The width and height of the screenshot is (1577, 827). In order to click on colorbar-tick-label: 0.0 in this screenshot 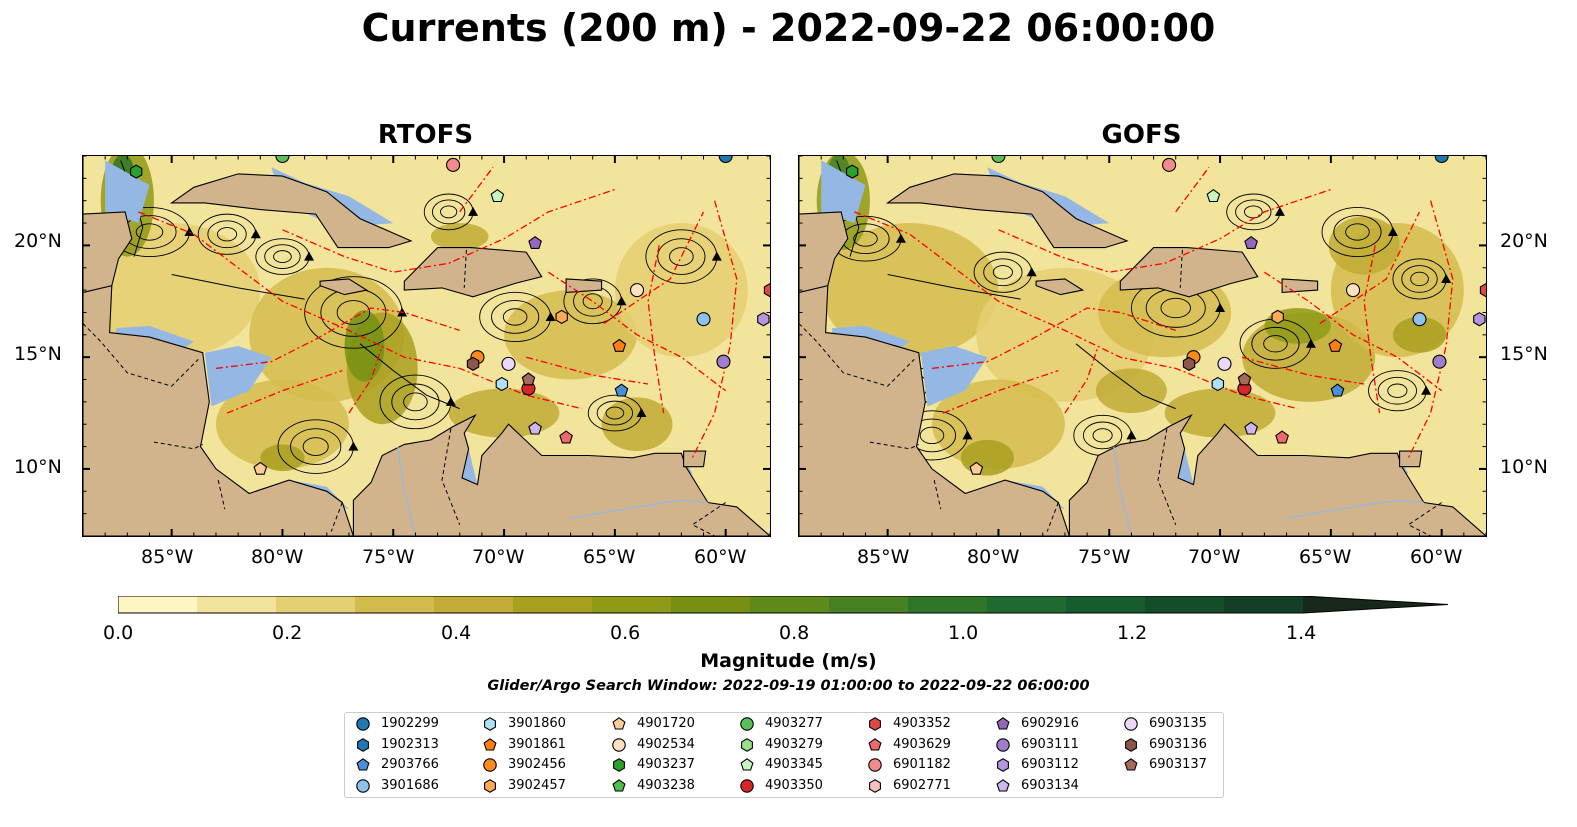, I will do `click(118, 633)`.